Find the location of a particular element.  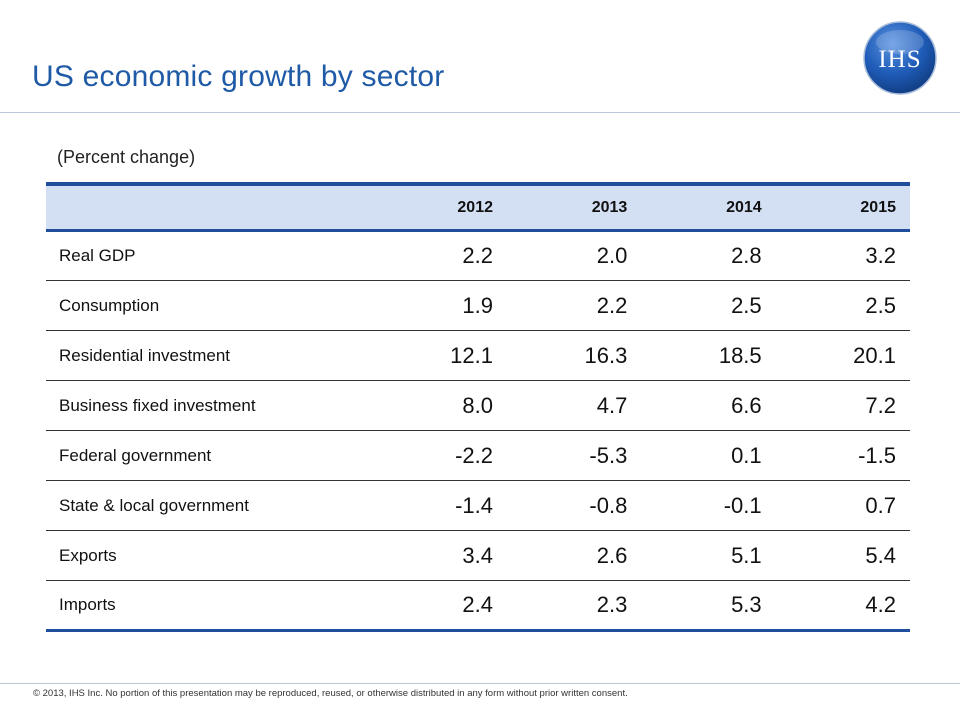

table-cell: 3.2 is located at coordinates (880, 255).